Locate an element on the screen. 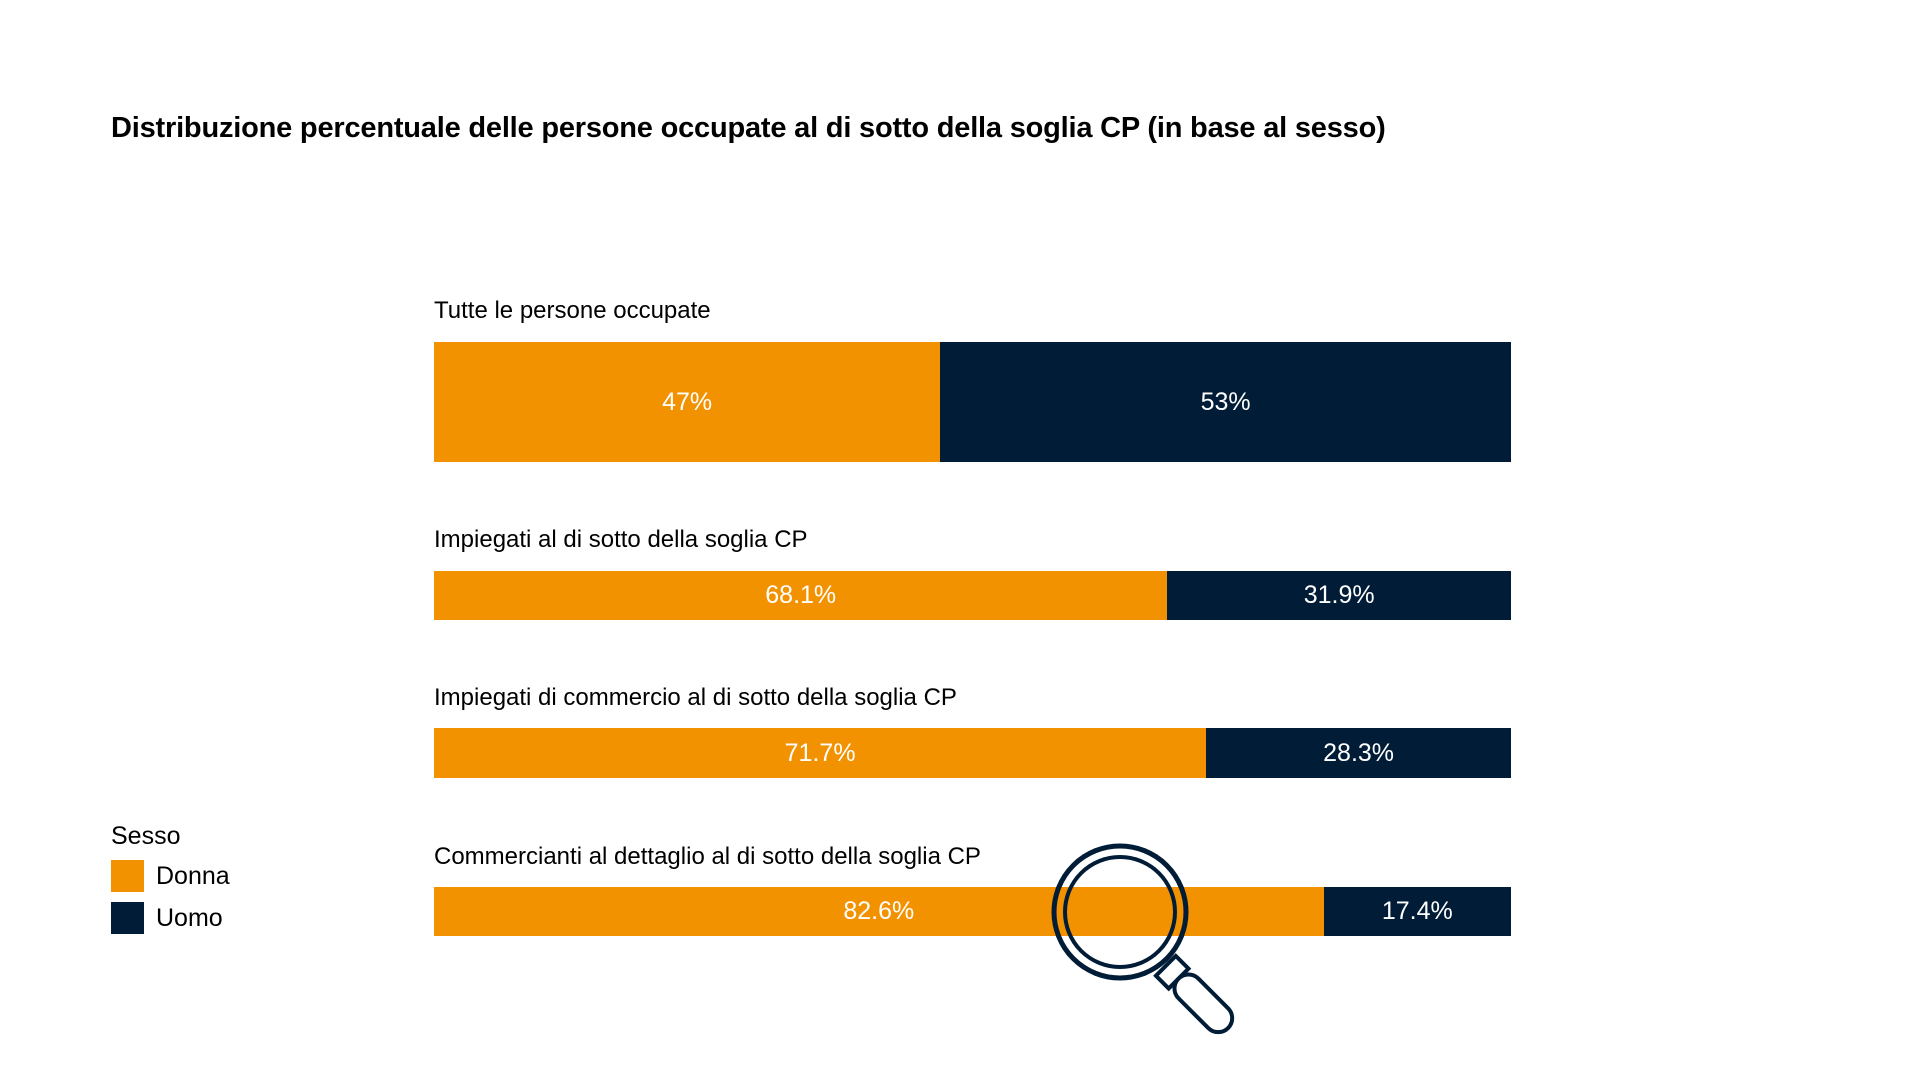 This screenshot has height=1080, width=1920. legend-swatch-uomo is located at coordinates (127, 918).